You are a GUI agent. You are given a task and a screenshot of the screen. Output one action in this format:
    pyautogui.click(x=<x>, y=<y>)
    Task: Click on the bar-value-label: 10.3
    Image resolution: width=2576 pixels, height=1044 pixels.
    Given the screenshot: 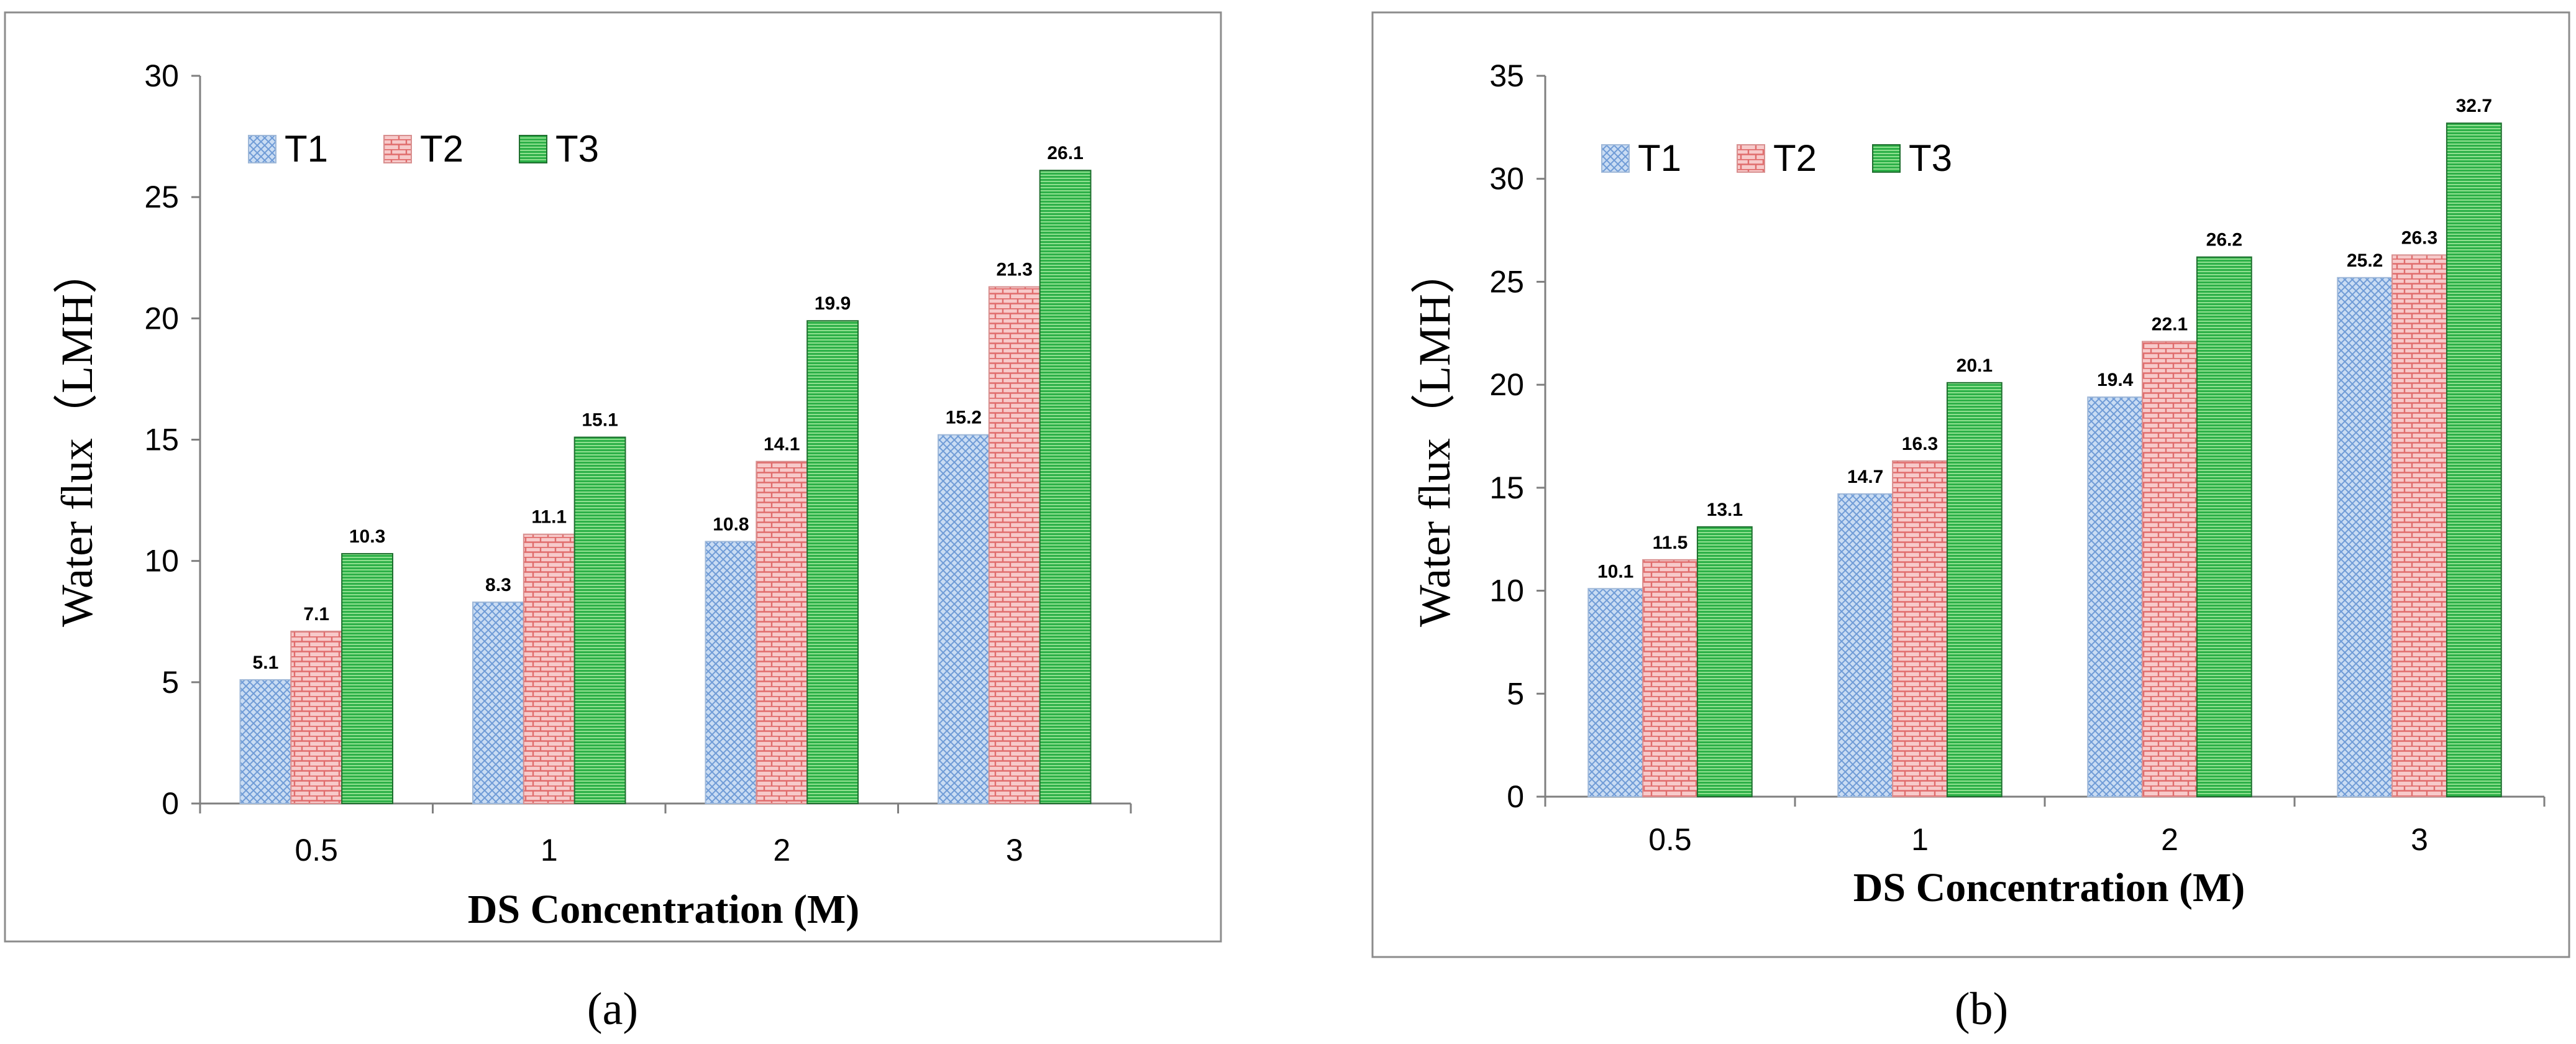 What is the action you would take?
    pyautogui.click(x=367, y=536)
    